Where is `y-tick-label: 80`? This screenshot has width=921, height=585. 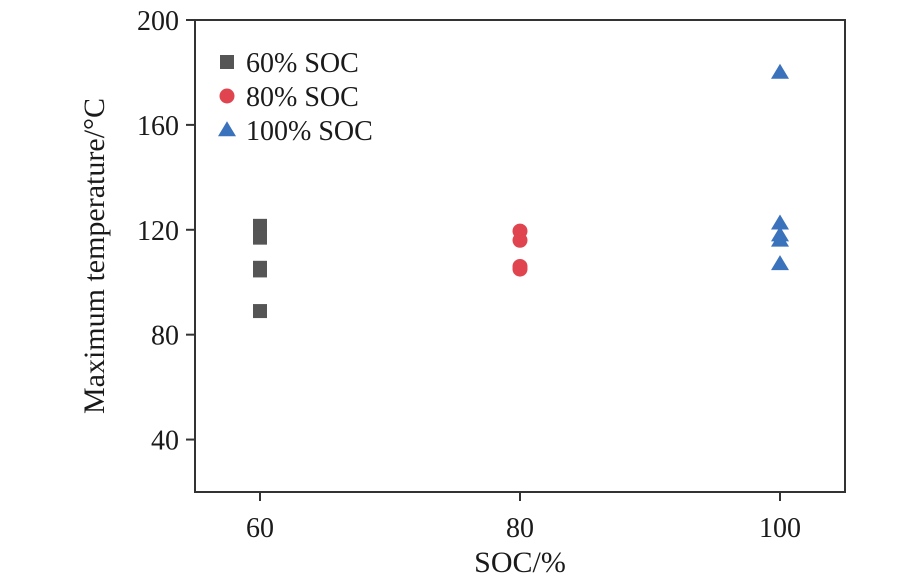 y-tick-label: 80 is located at coordinates (165, 336).